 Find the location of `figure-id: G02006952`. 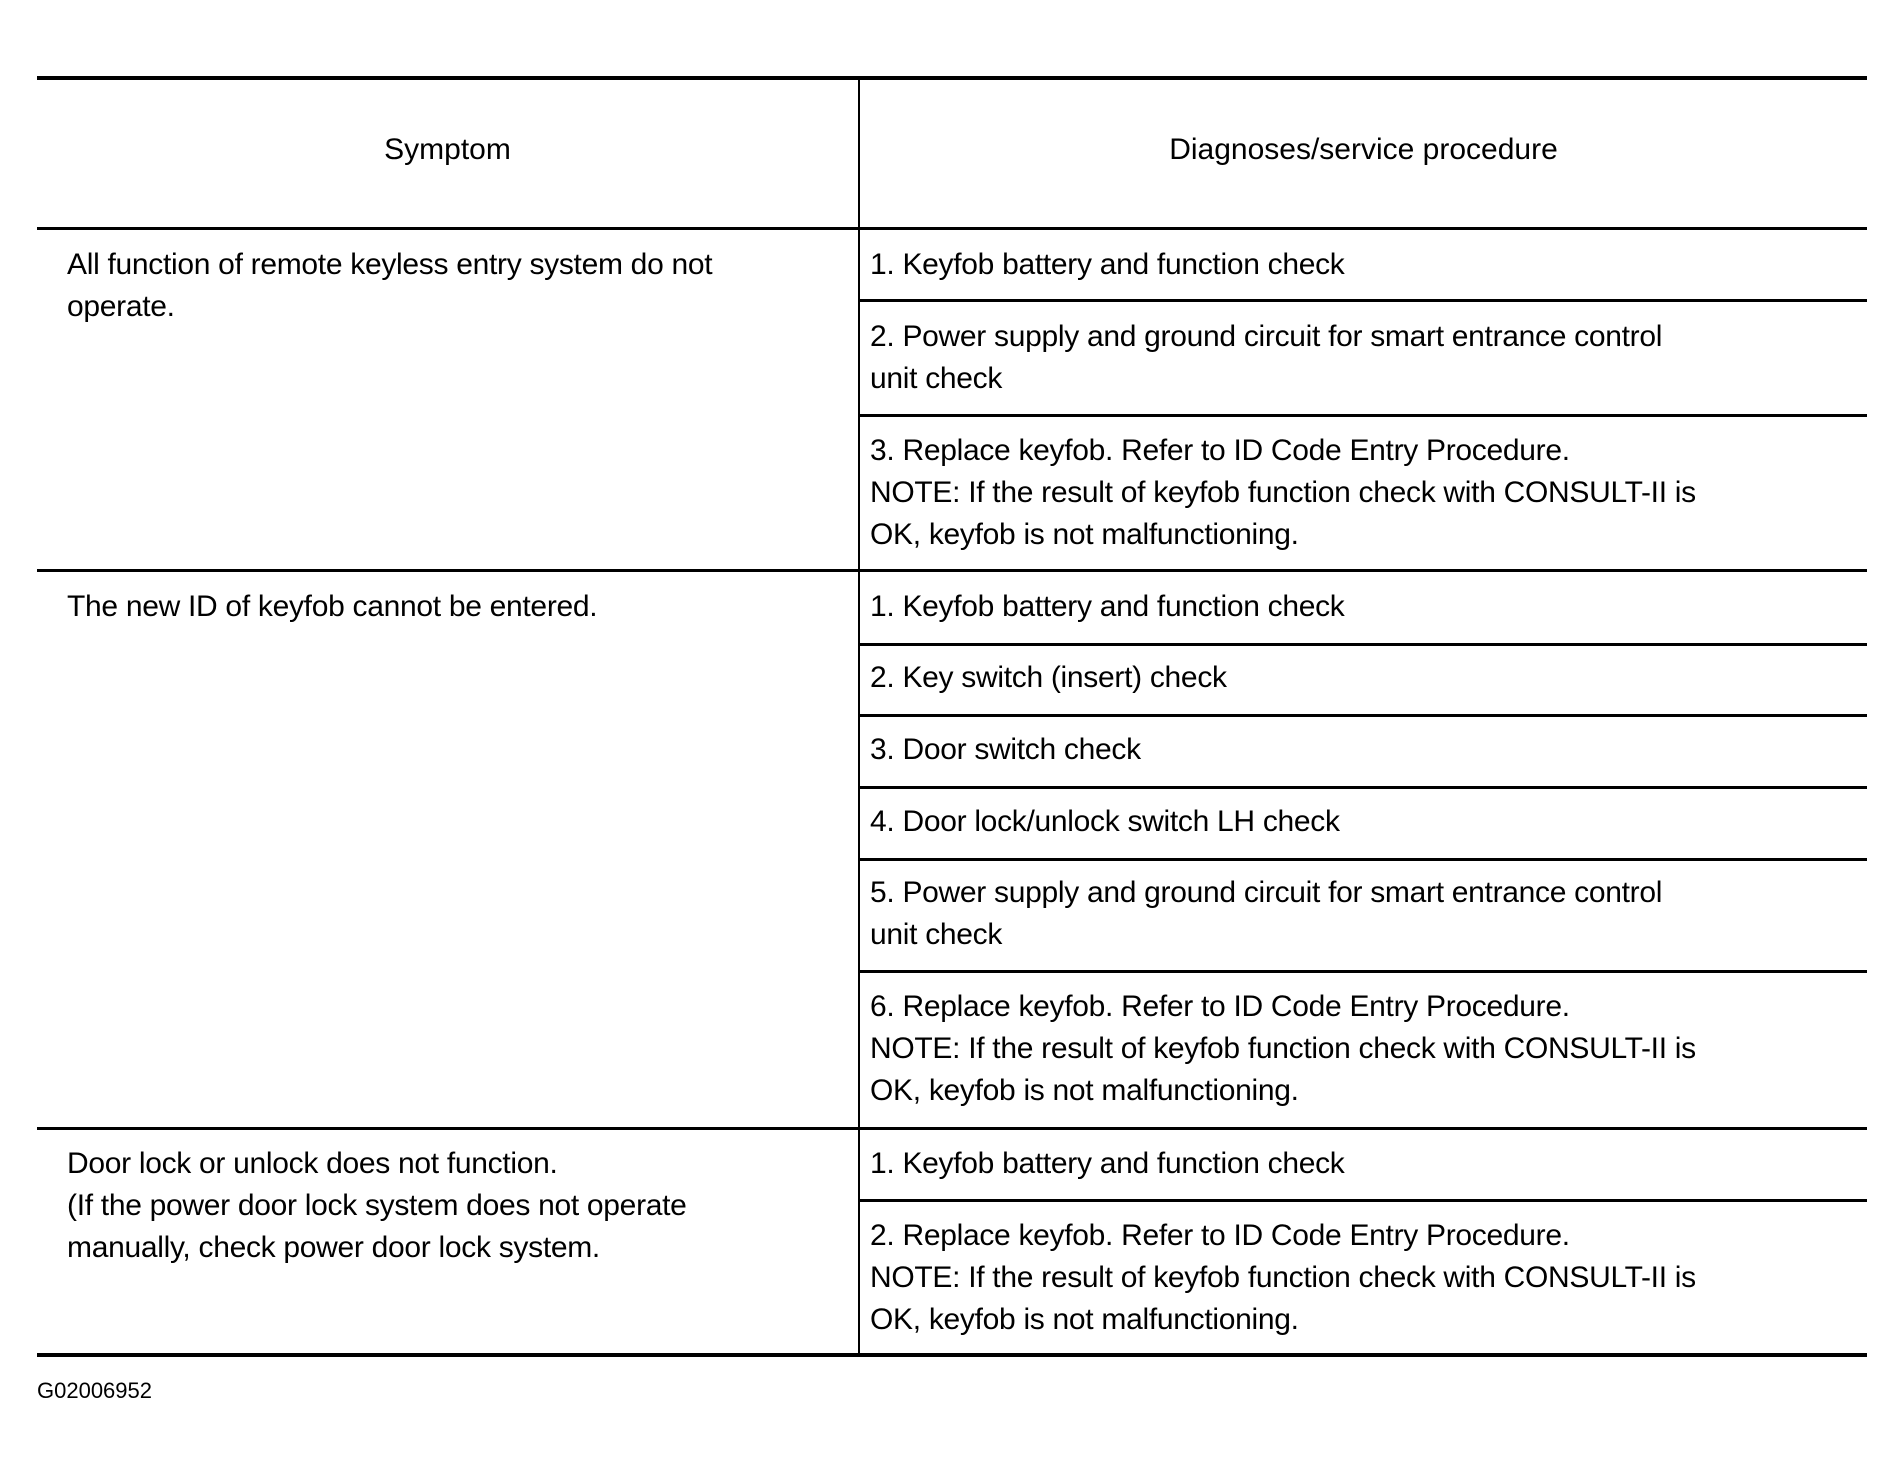

figure-id: G02006952 is located at coordinates (94, 1390).